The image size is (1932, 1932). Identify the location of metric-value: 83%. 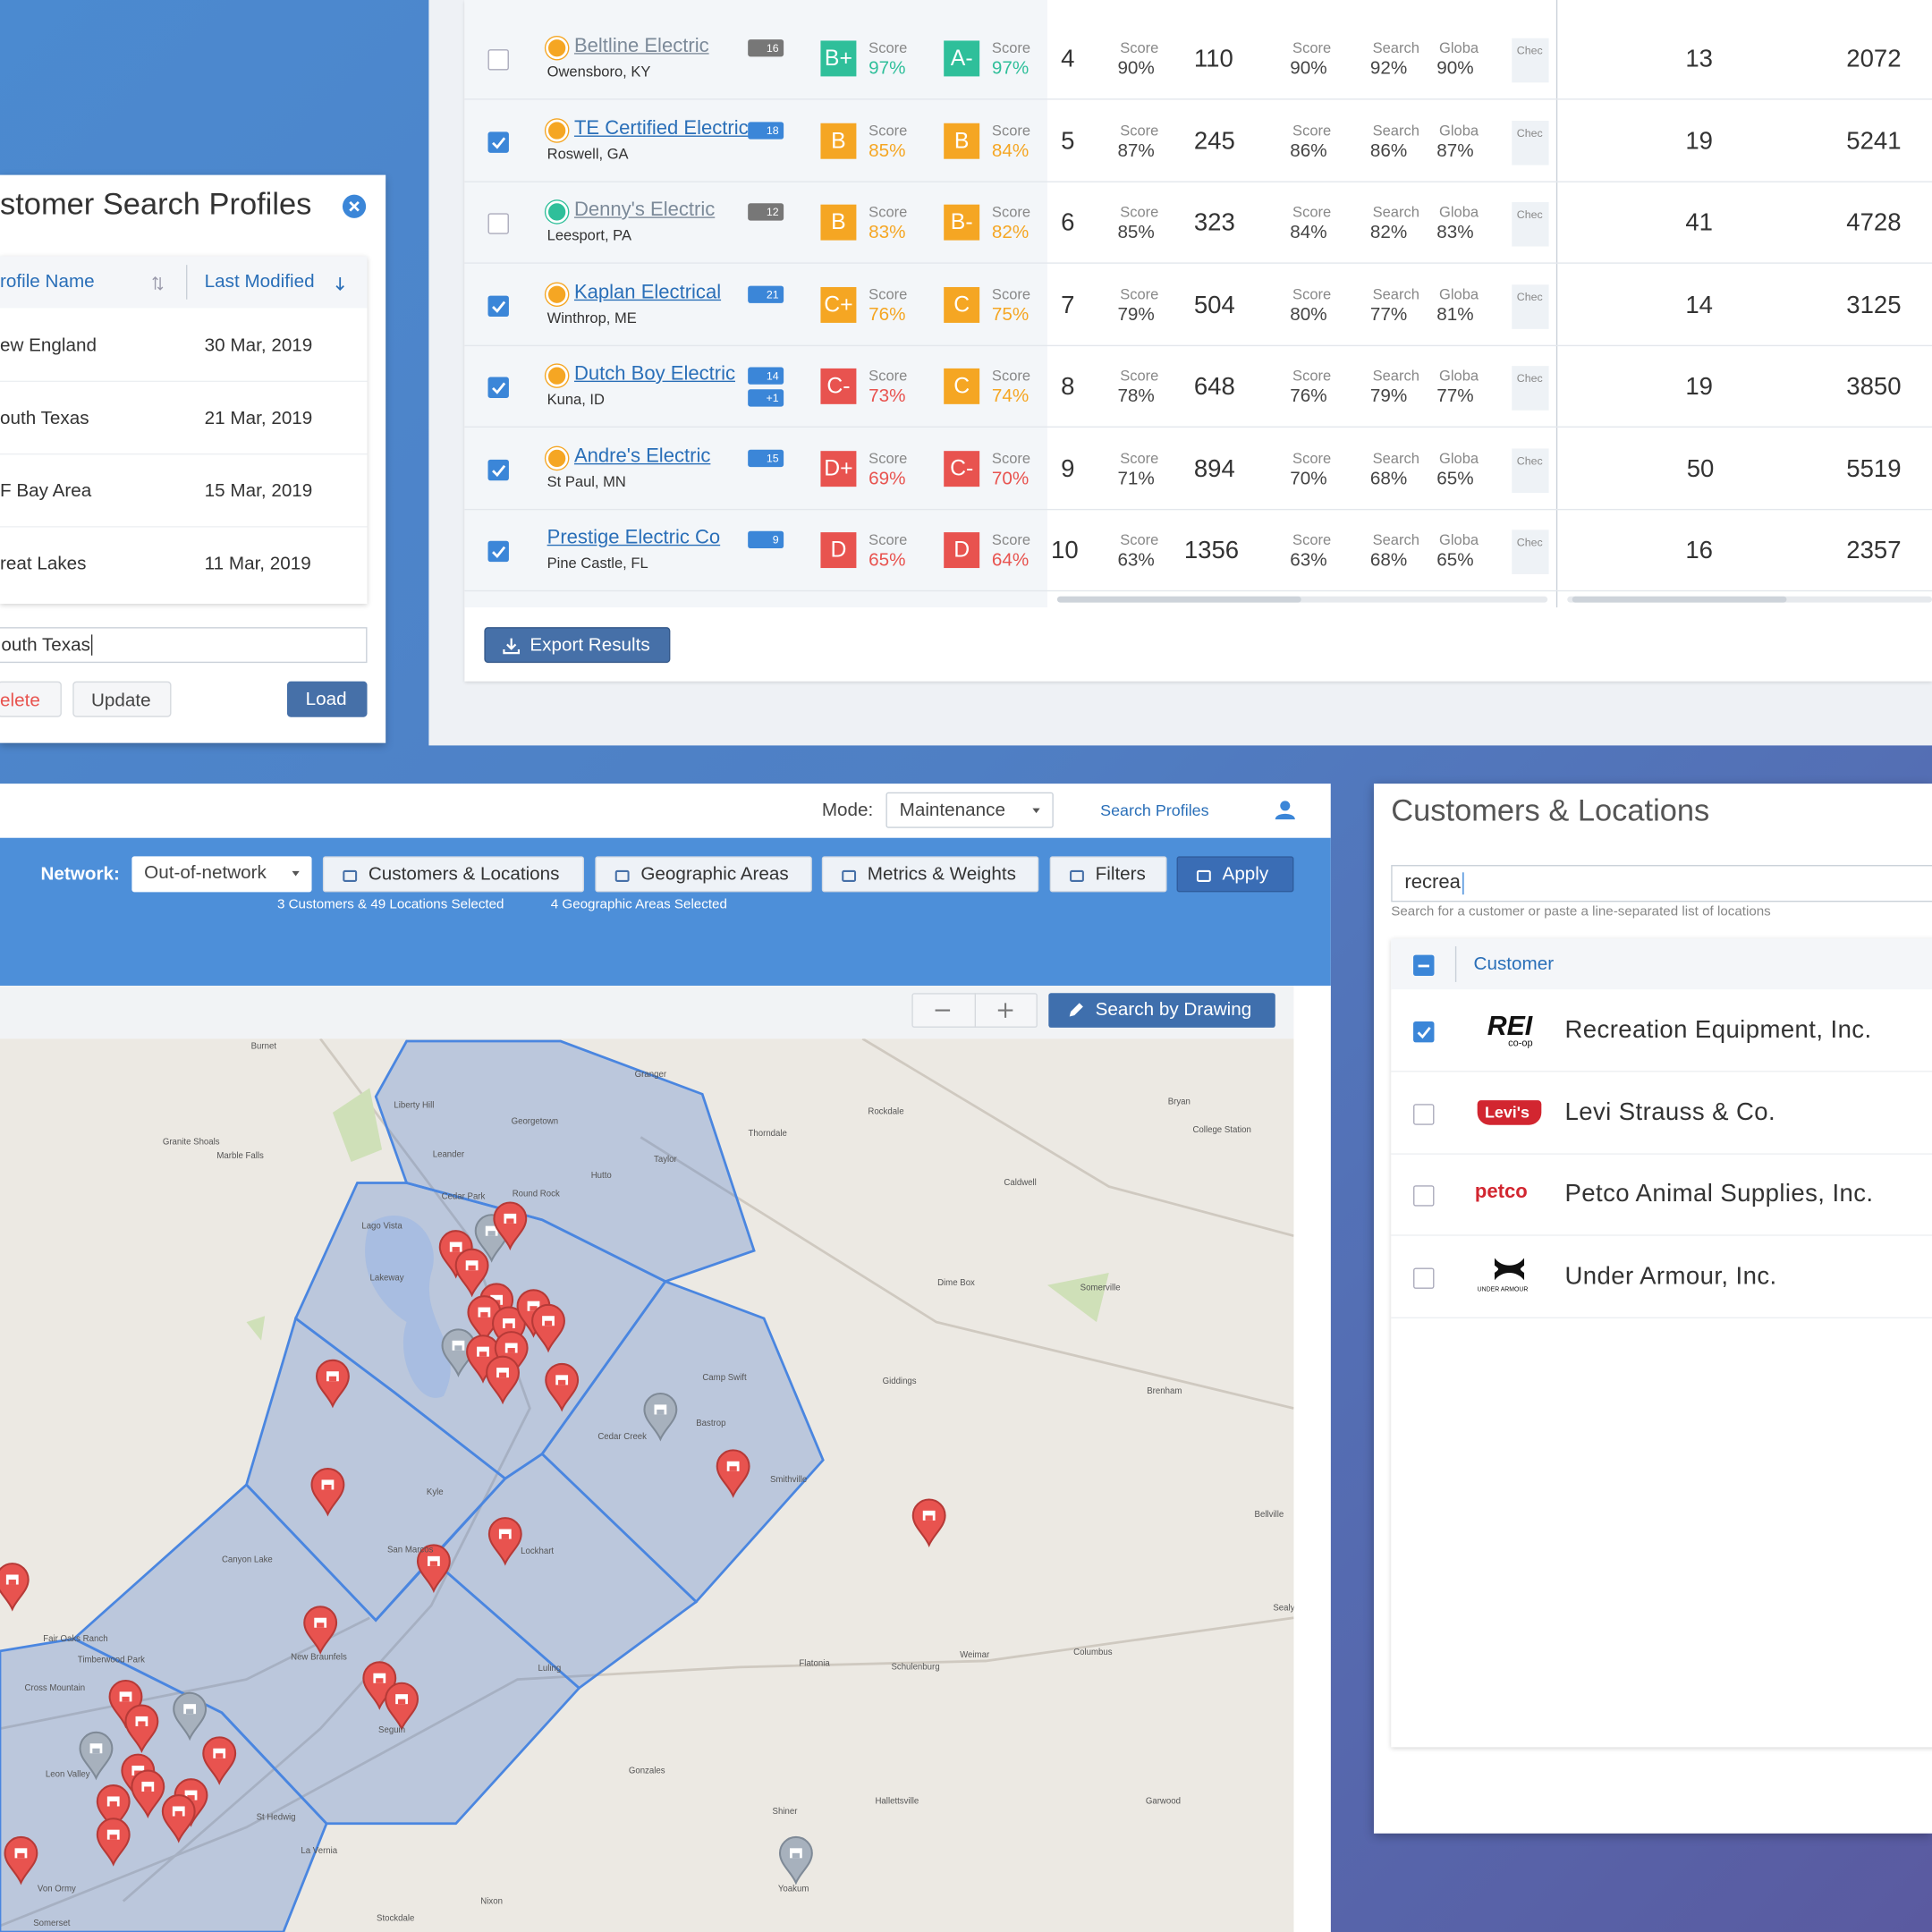
(1455, 232).